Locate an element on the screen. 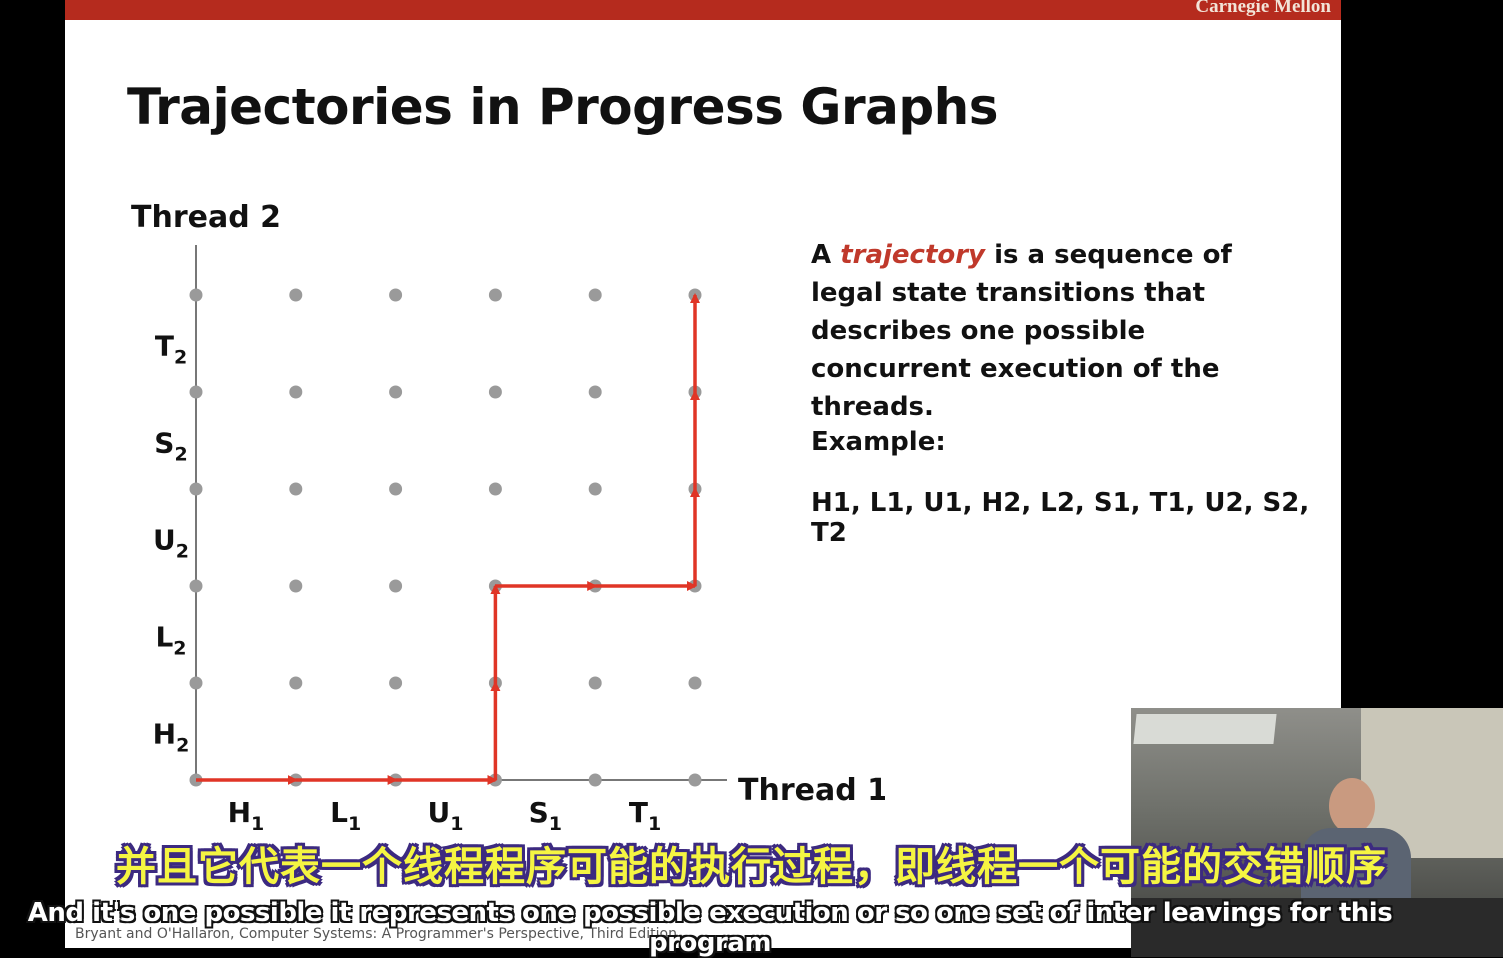 The height and width of the screenshot is (958, 1503). projector-screen is located at coordinates (1205, 729).